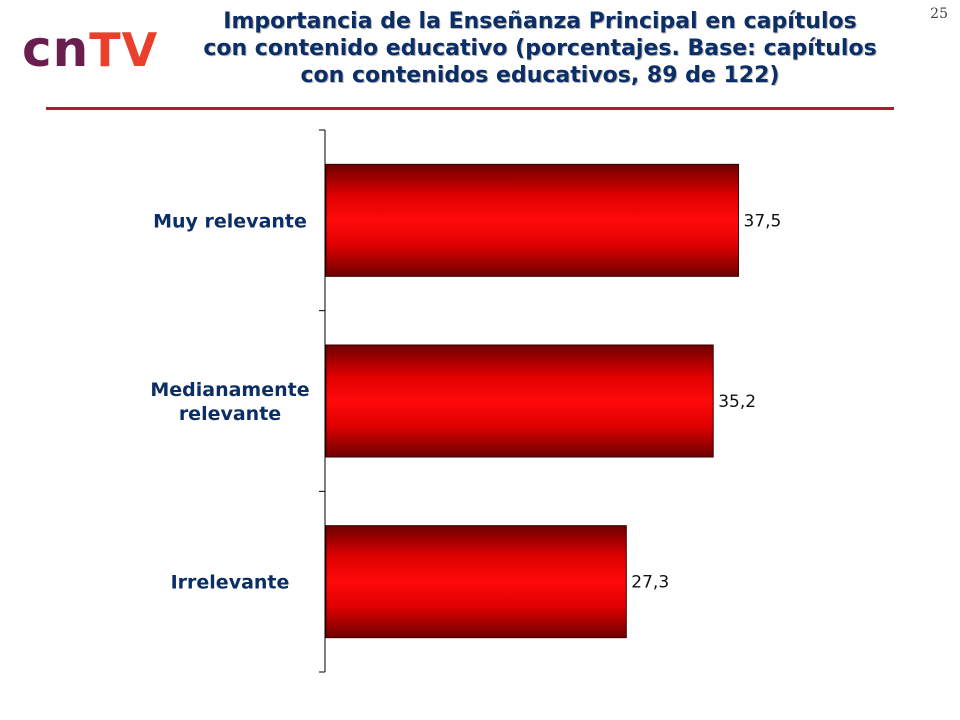  What do you see at coordinates (470, 108) in the screenshot?
I see `title-divider` at bounding box center [470, 108].